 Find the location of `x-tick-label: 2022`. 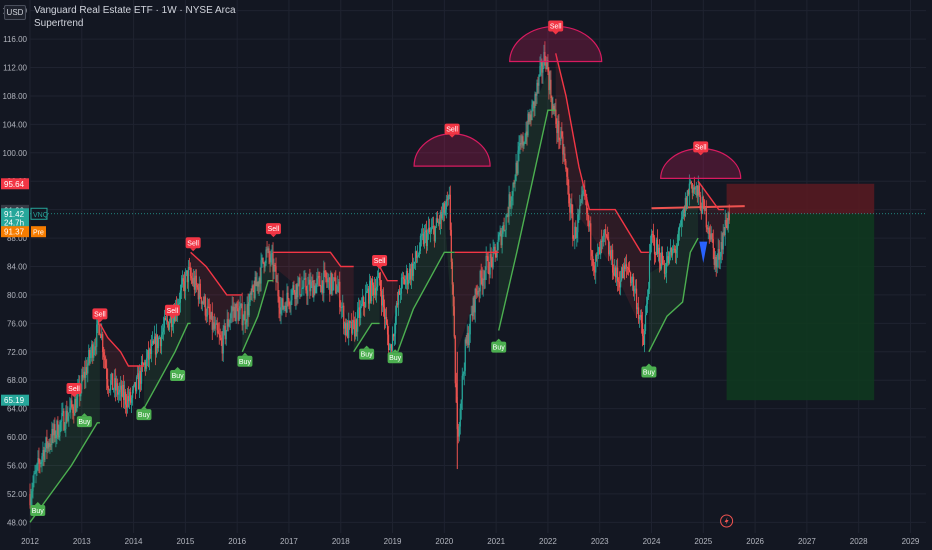

x-tick-label: 2022 is located at coordinates (548, 541).